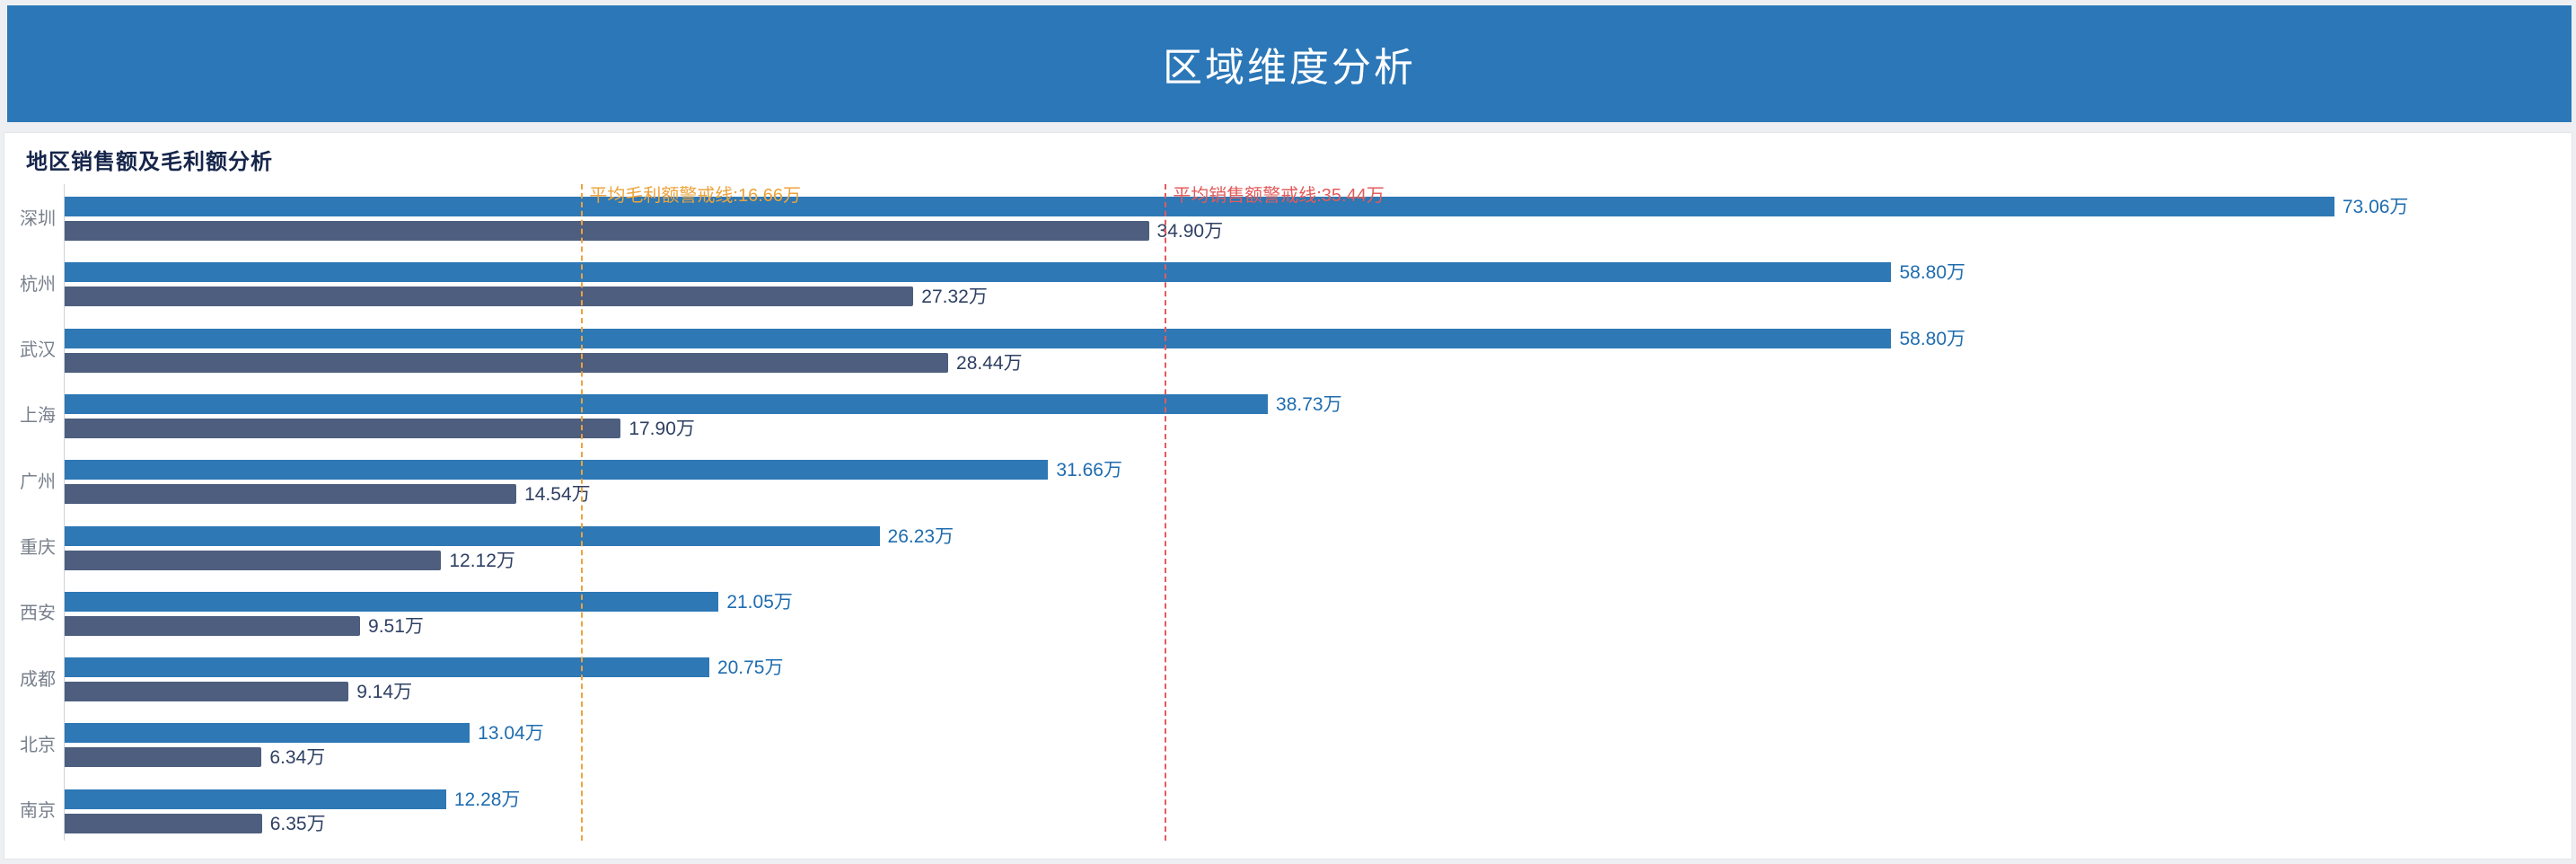 This screenshot has height=864, width=2576. I want to click on sales-value-label: 12.28万, so click(487, 799).